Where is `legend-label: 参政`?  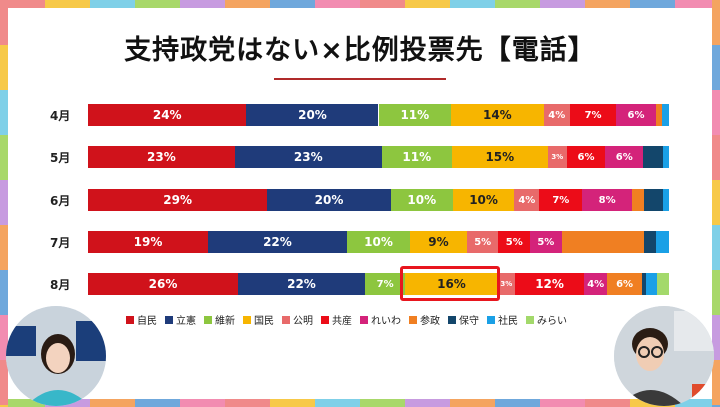
legend-label: 参政 is located at coordinates (430, 321).